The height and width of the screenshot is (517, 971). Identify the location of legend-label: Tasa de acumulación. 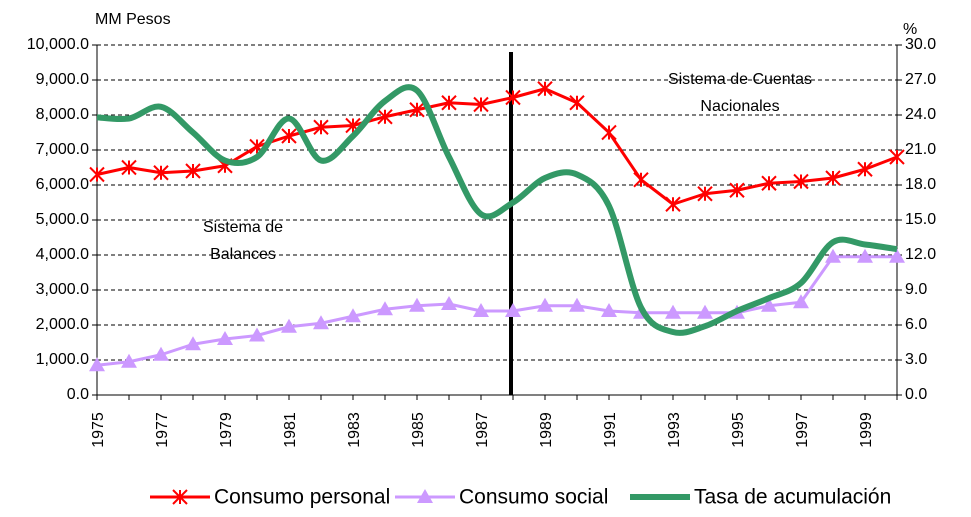
(792, 497).